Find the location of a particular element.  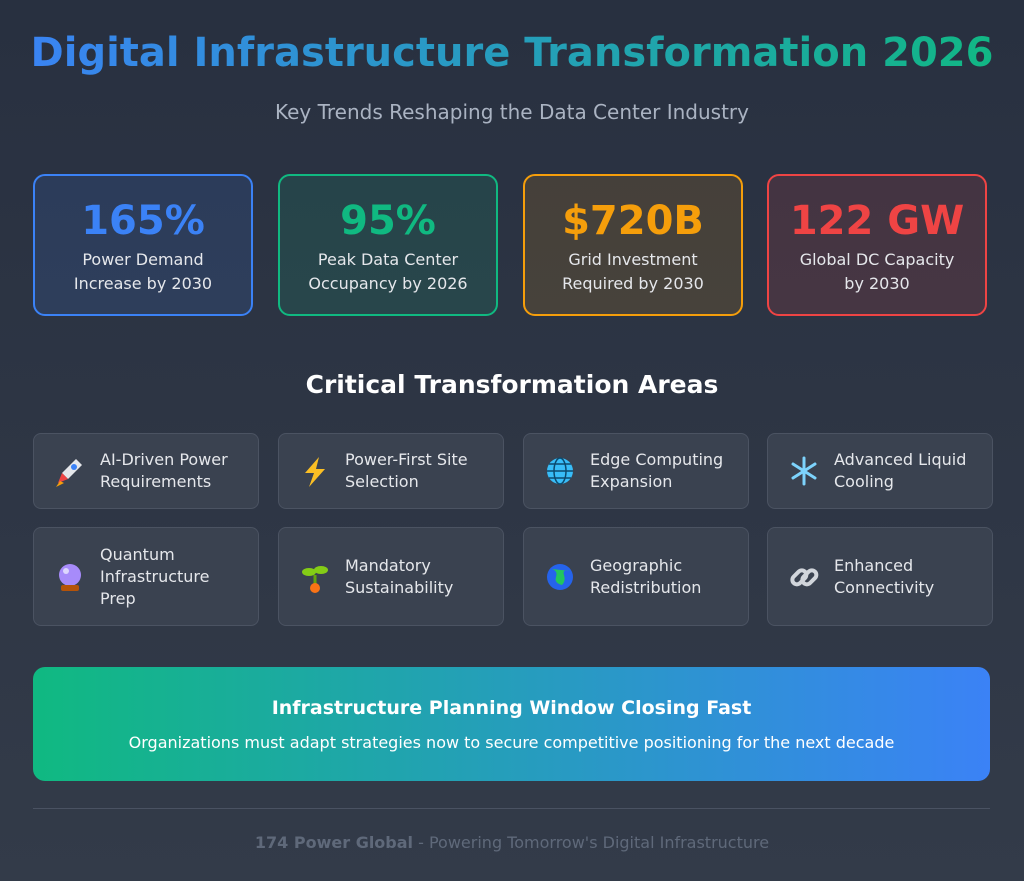

stat-label-line: Required by 2030 is located at coordinates (633, 283).